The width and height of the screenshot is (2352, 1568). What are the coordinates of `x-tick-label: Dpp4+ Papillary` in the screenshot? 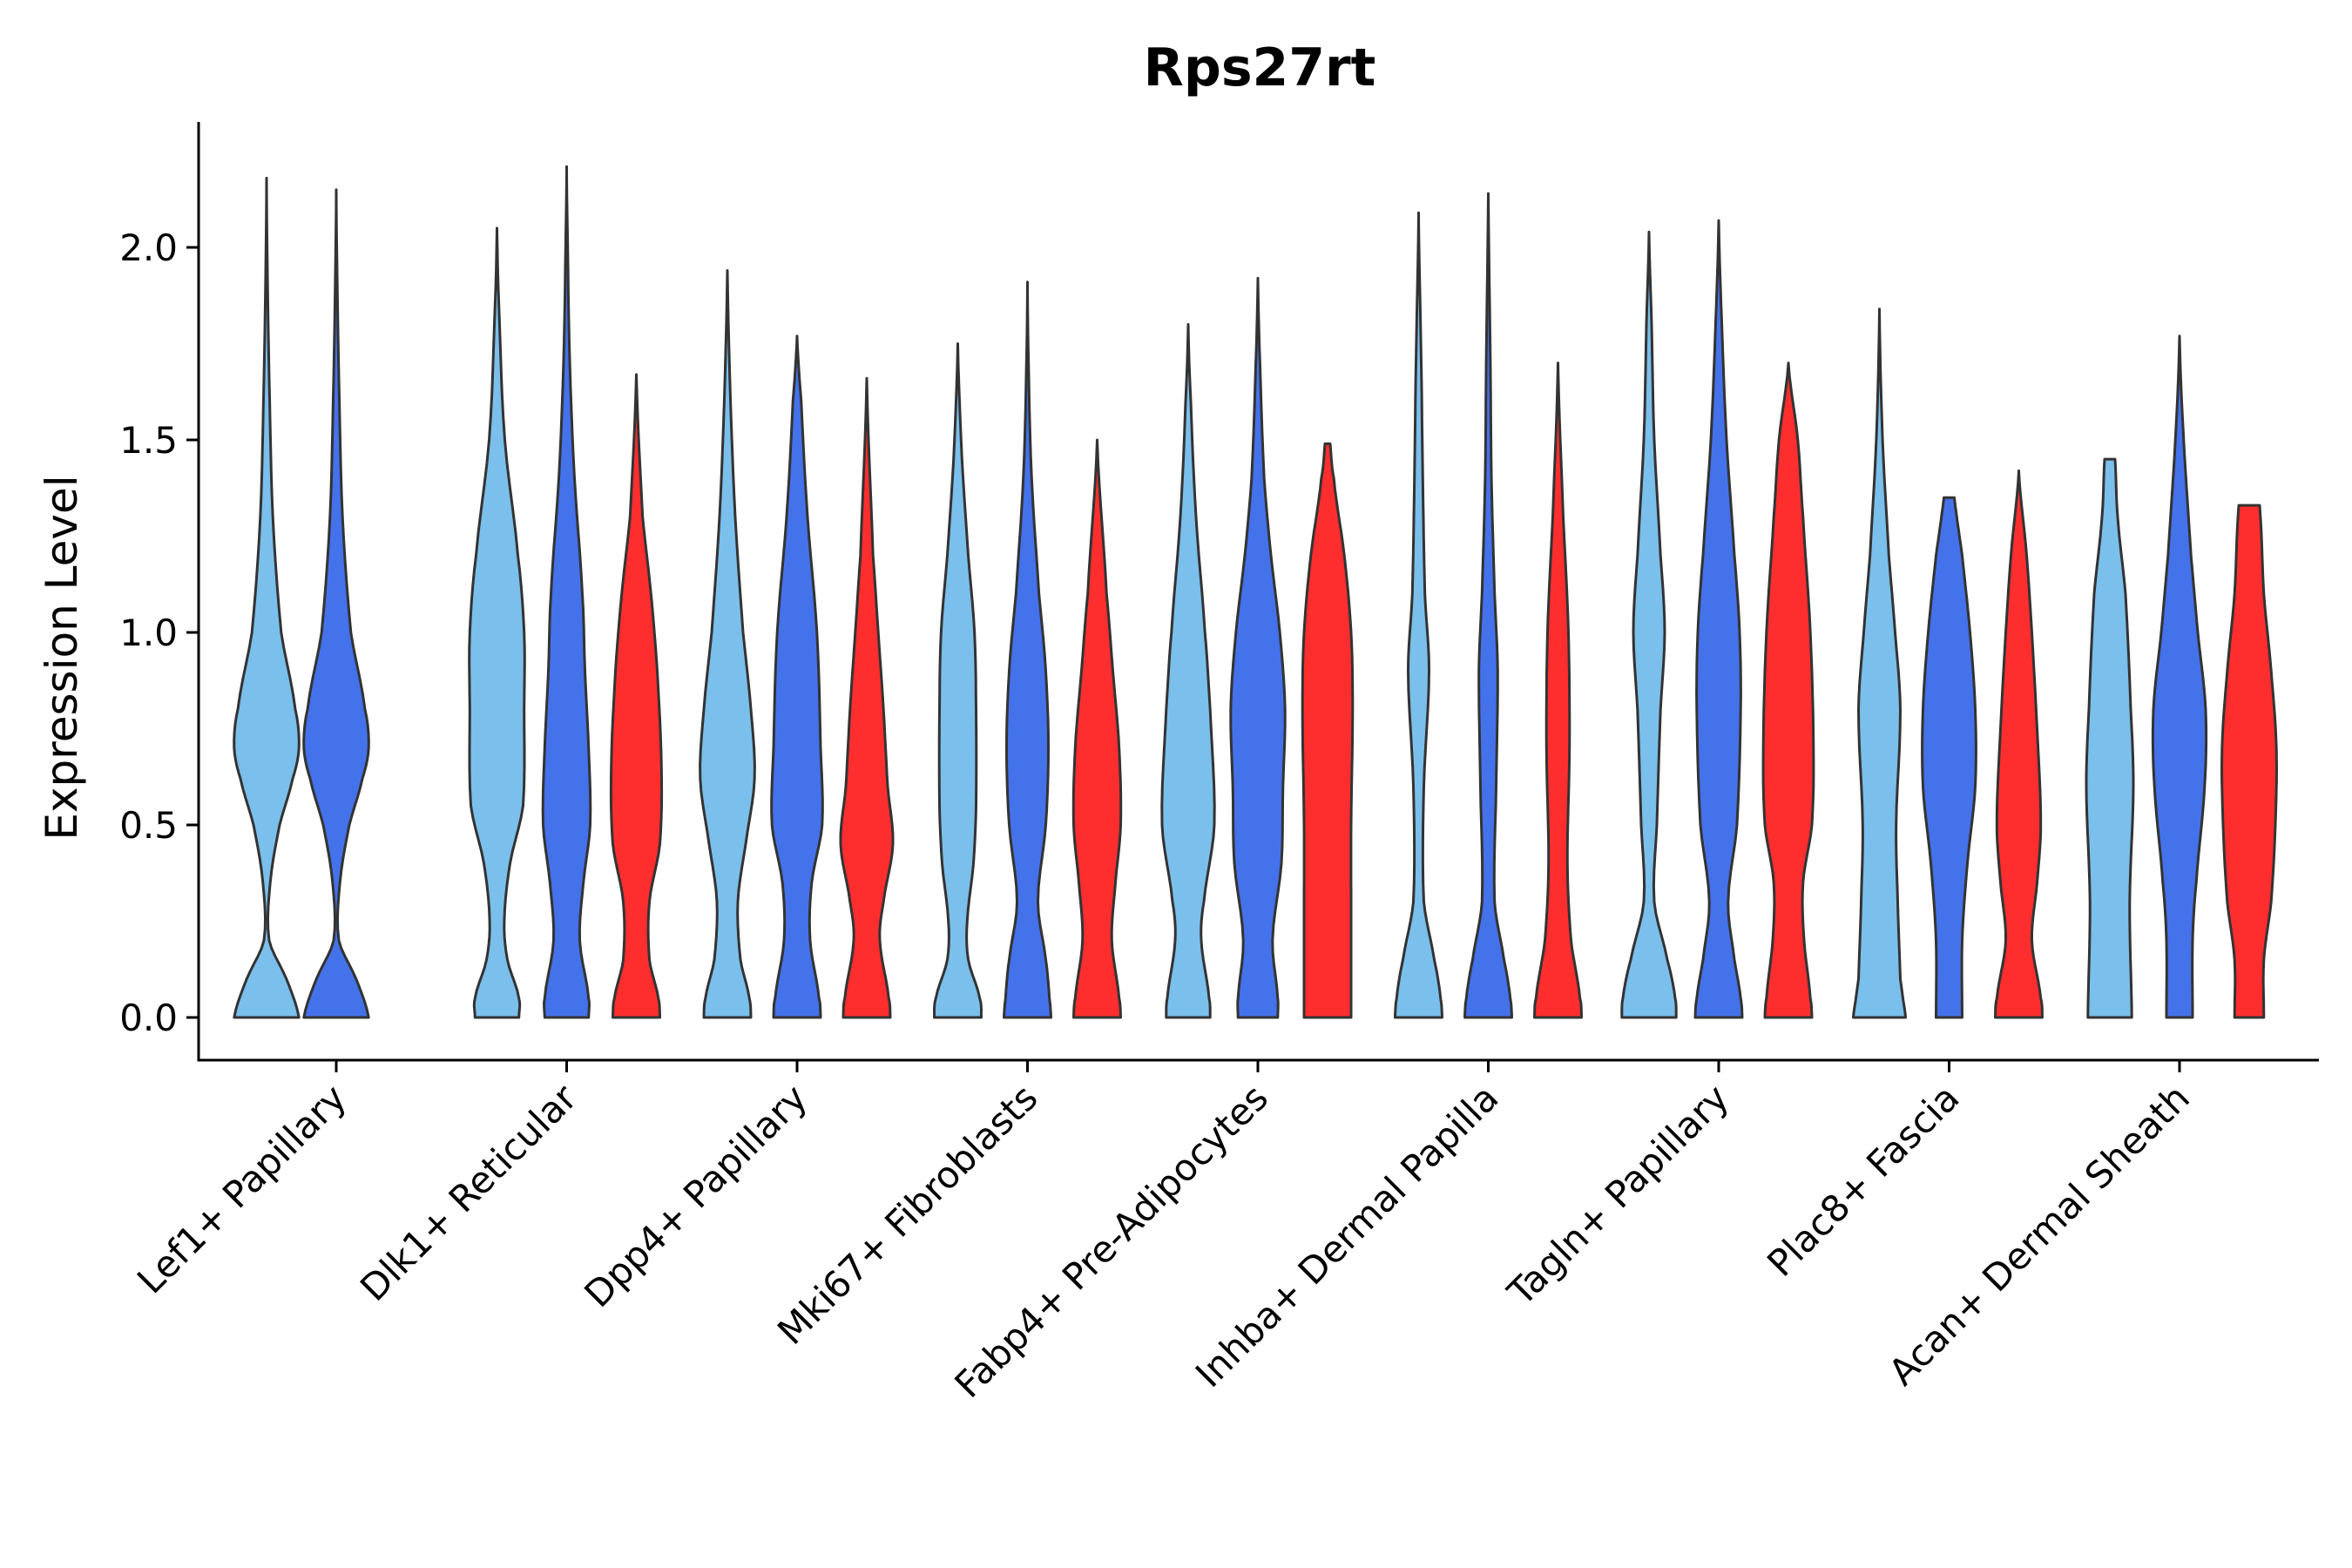 It's located at (695, 1195).